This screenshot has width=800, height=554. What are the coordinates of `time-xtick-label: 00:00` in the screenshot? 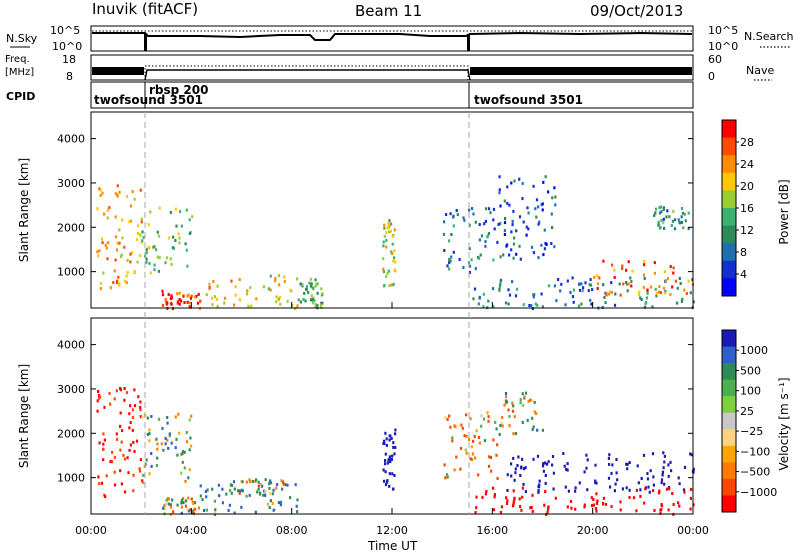 It's located at (693, 530).